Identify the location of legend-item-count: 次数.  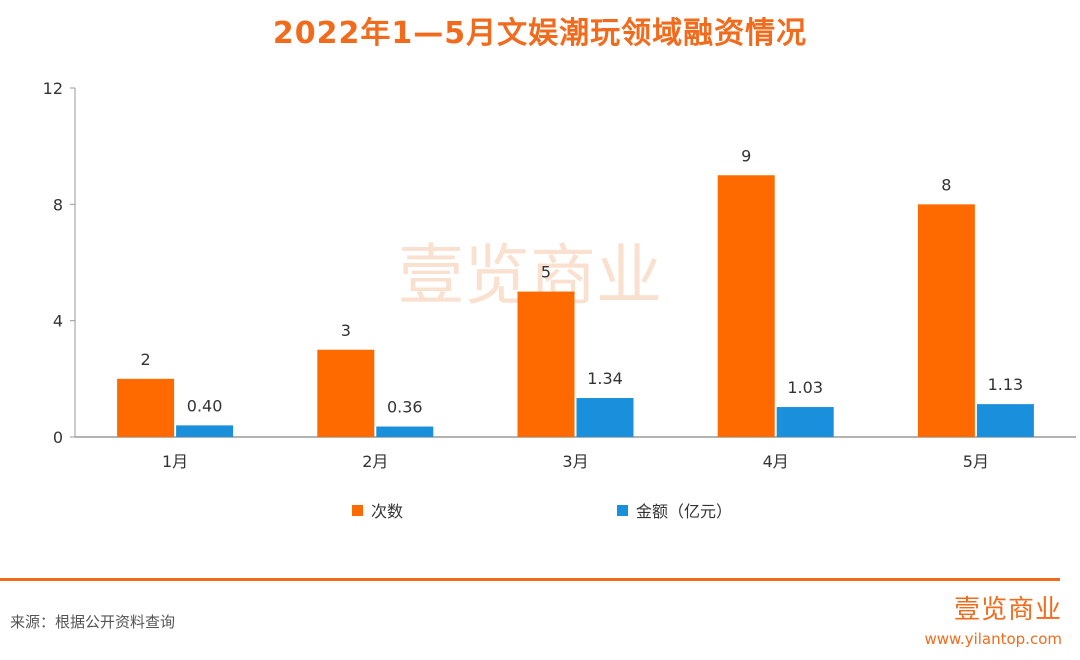
(377, 510).